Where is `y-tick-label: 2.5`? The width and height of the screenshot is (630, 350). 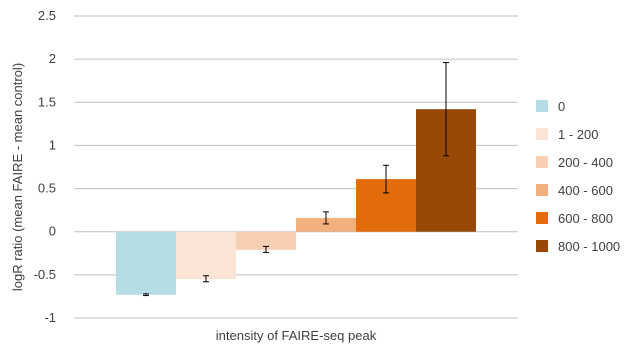 y-tick-label: 2.5 is located at coordinates (47, 15).